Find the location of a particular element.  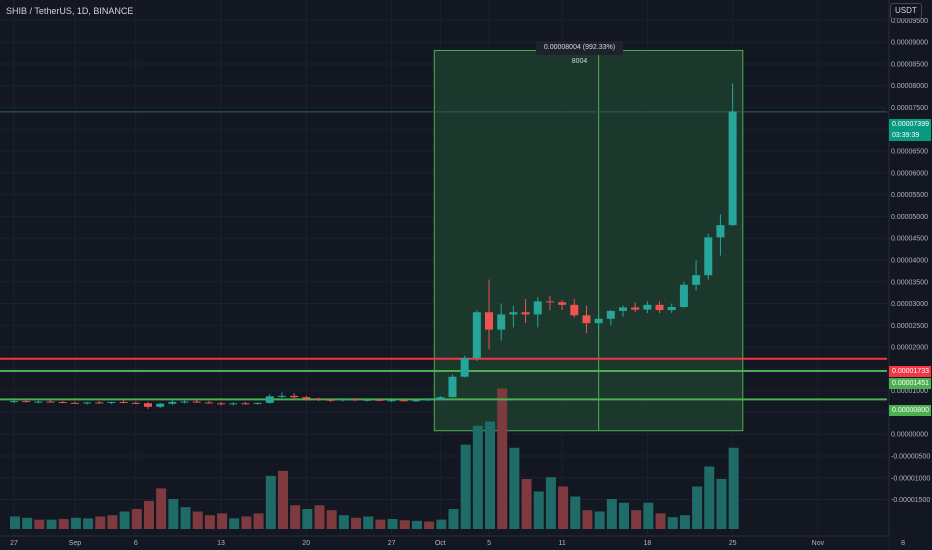

price-tick-label: 0.00006000 is located at coordinates (909, 173).